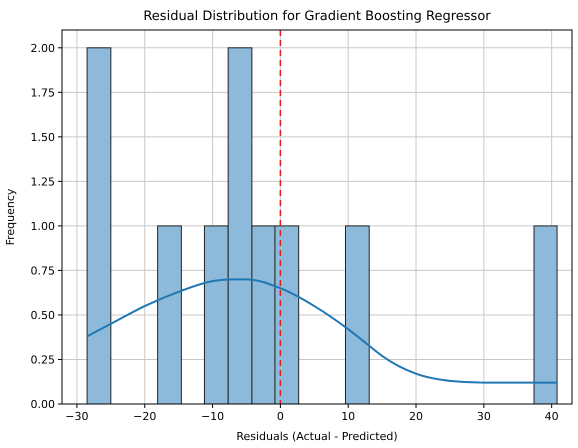 The image size is (578, 448). What do you see at coordinates (42, 137) in the screenshot?
I see `y-tick-label: 1.50` at bounding box center [42, 137].